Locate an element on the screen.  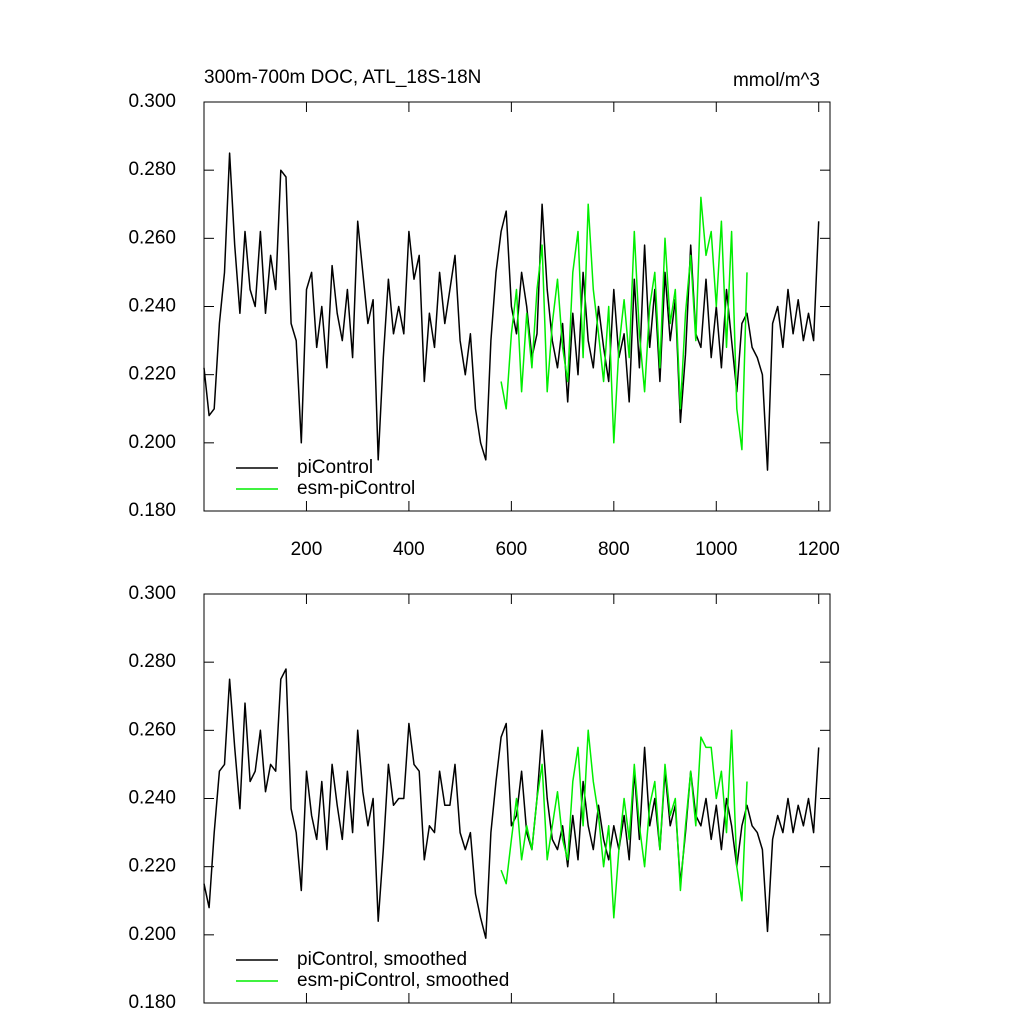
legend-label: piControl, smoothed is located at coordinates (382, 959).